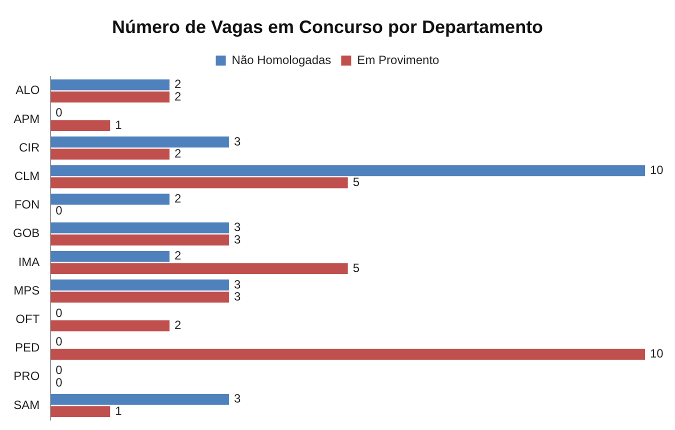  I want to click on y-tick-label: IMA, so click(29, 261).